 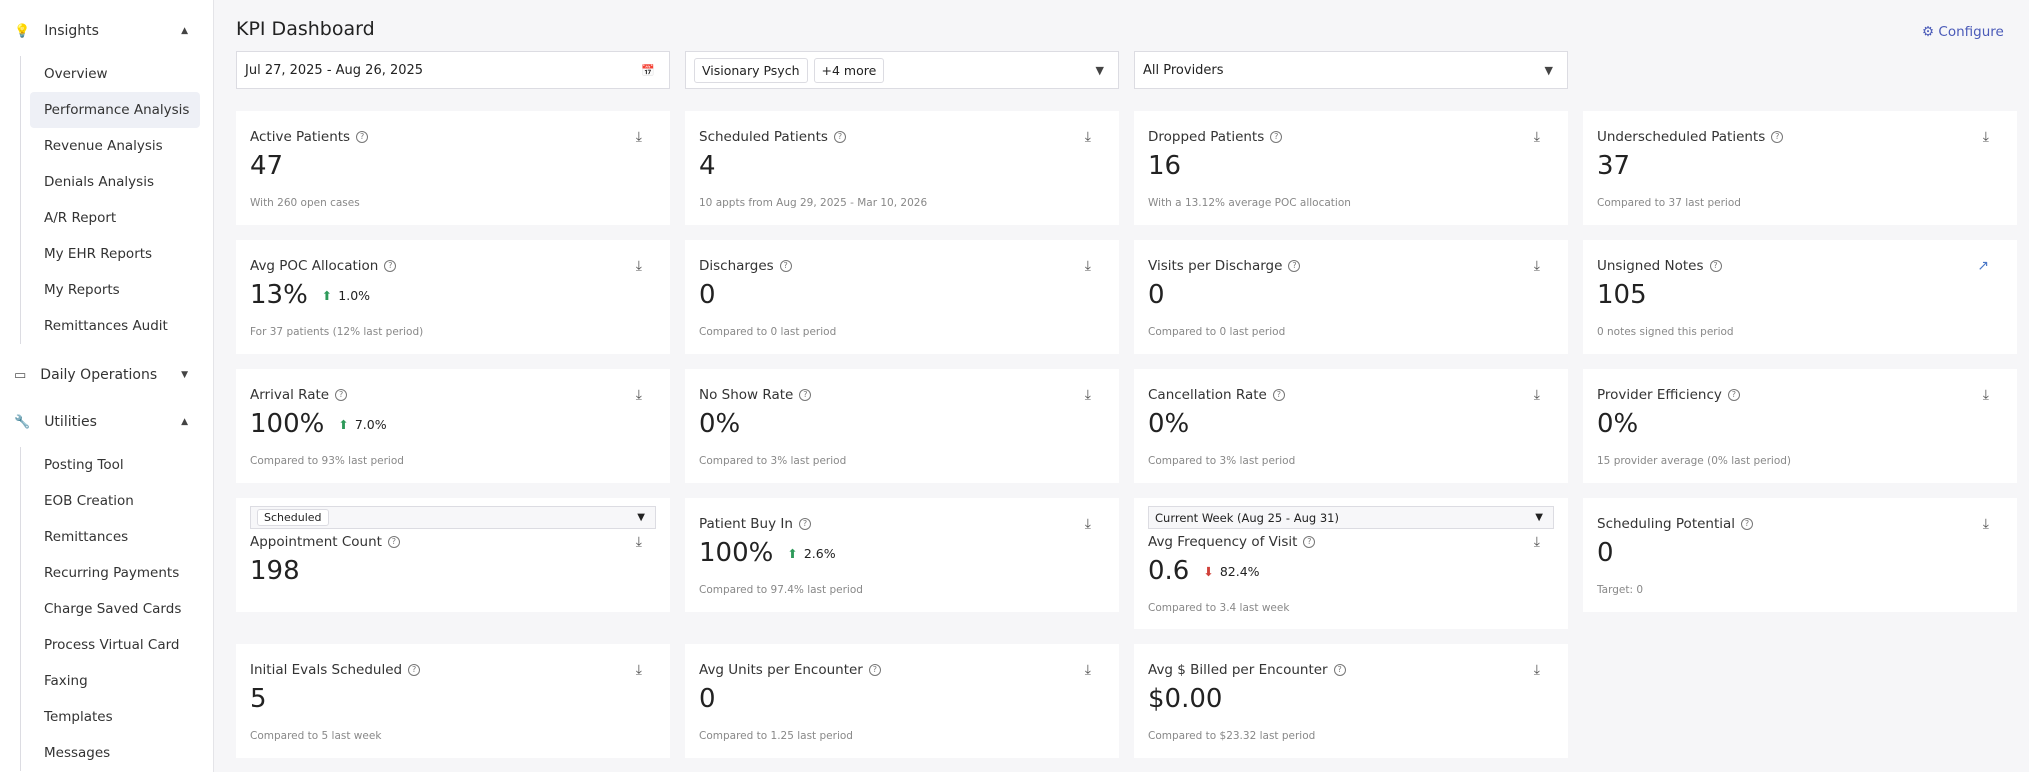 What do you see at coordinates (103, 146) in the screenshot?
I see `nav-item: Revenue Analysis` at bounding box center [103, 146].